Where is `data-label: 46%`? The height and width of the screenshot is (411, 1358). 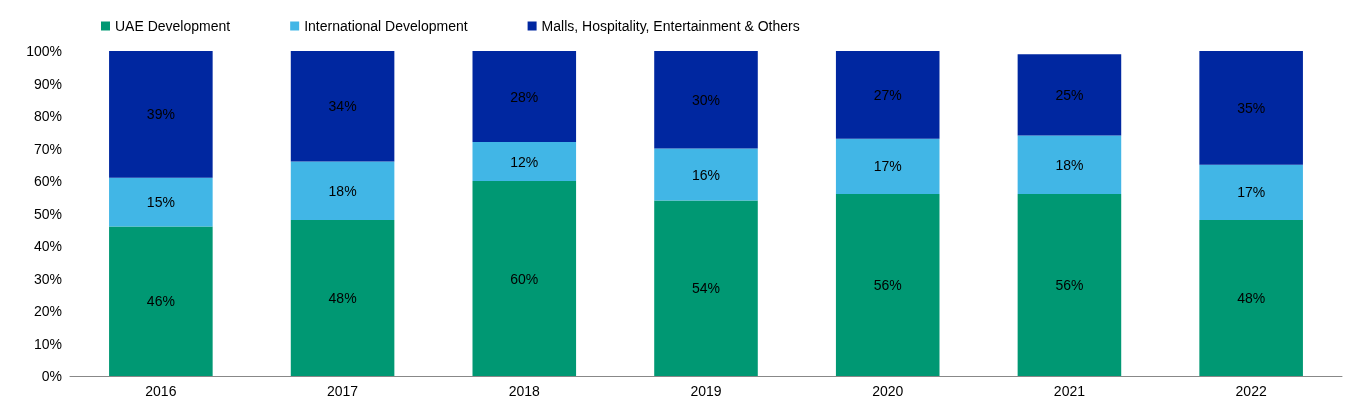
data-label: 46% is located at coordinates (160, 301).